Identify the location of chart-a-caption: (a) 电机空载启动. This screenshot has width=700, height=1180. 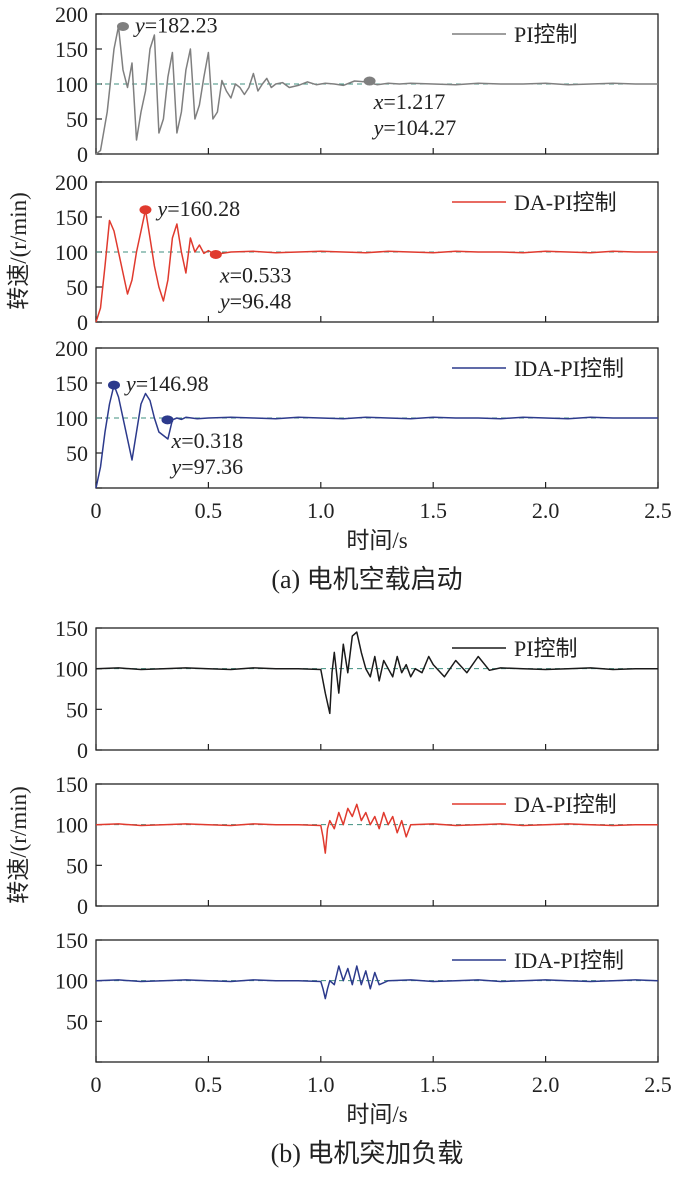
(366, 579).